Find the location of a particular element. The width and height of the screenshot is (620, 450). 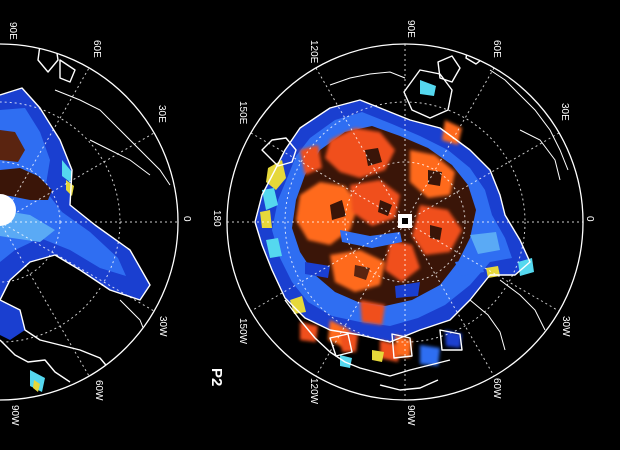

label-90e: 90E is located at coordinates (410, 29).